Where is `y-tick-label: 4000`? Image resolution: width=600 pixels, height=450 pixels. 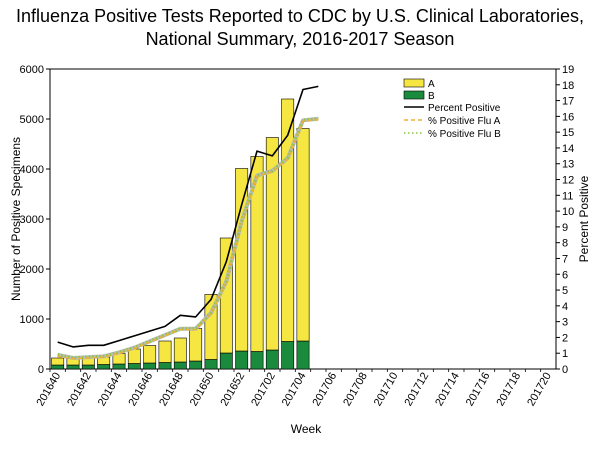
y-tick-label: 4000 is located at coordinates (32, 170).